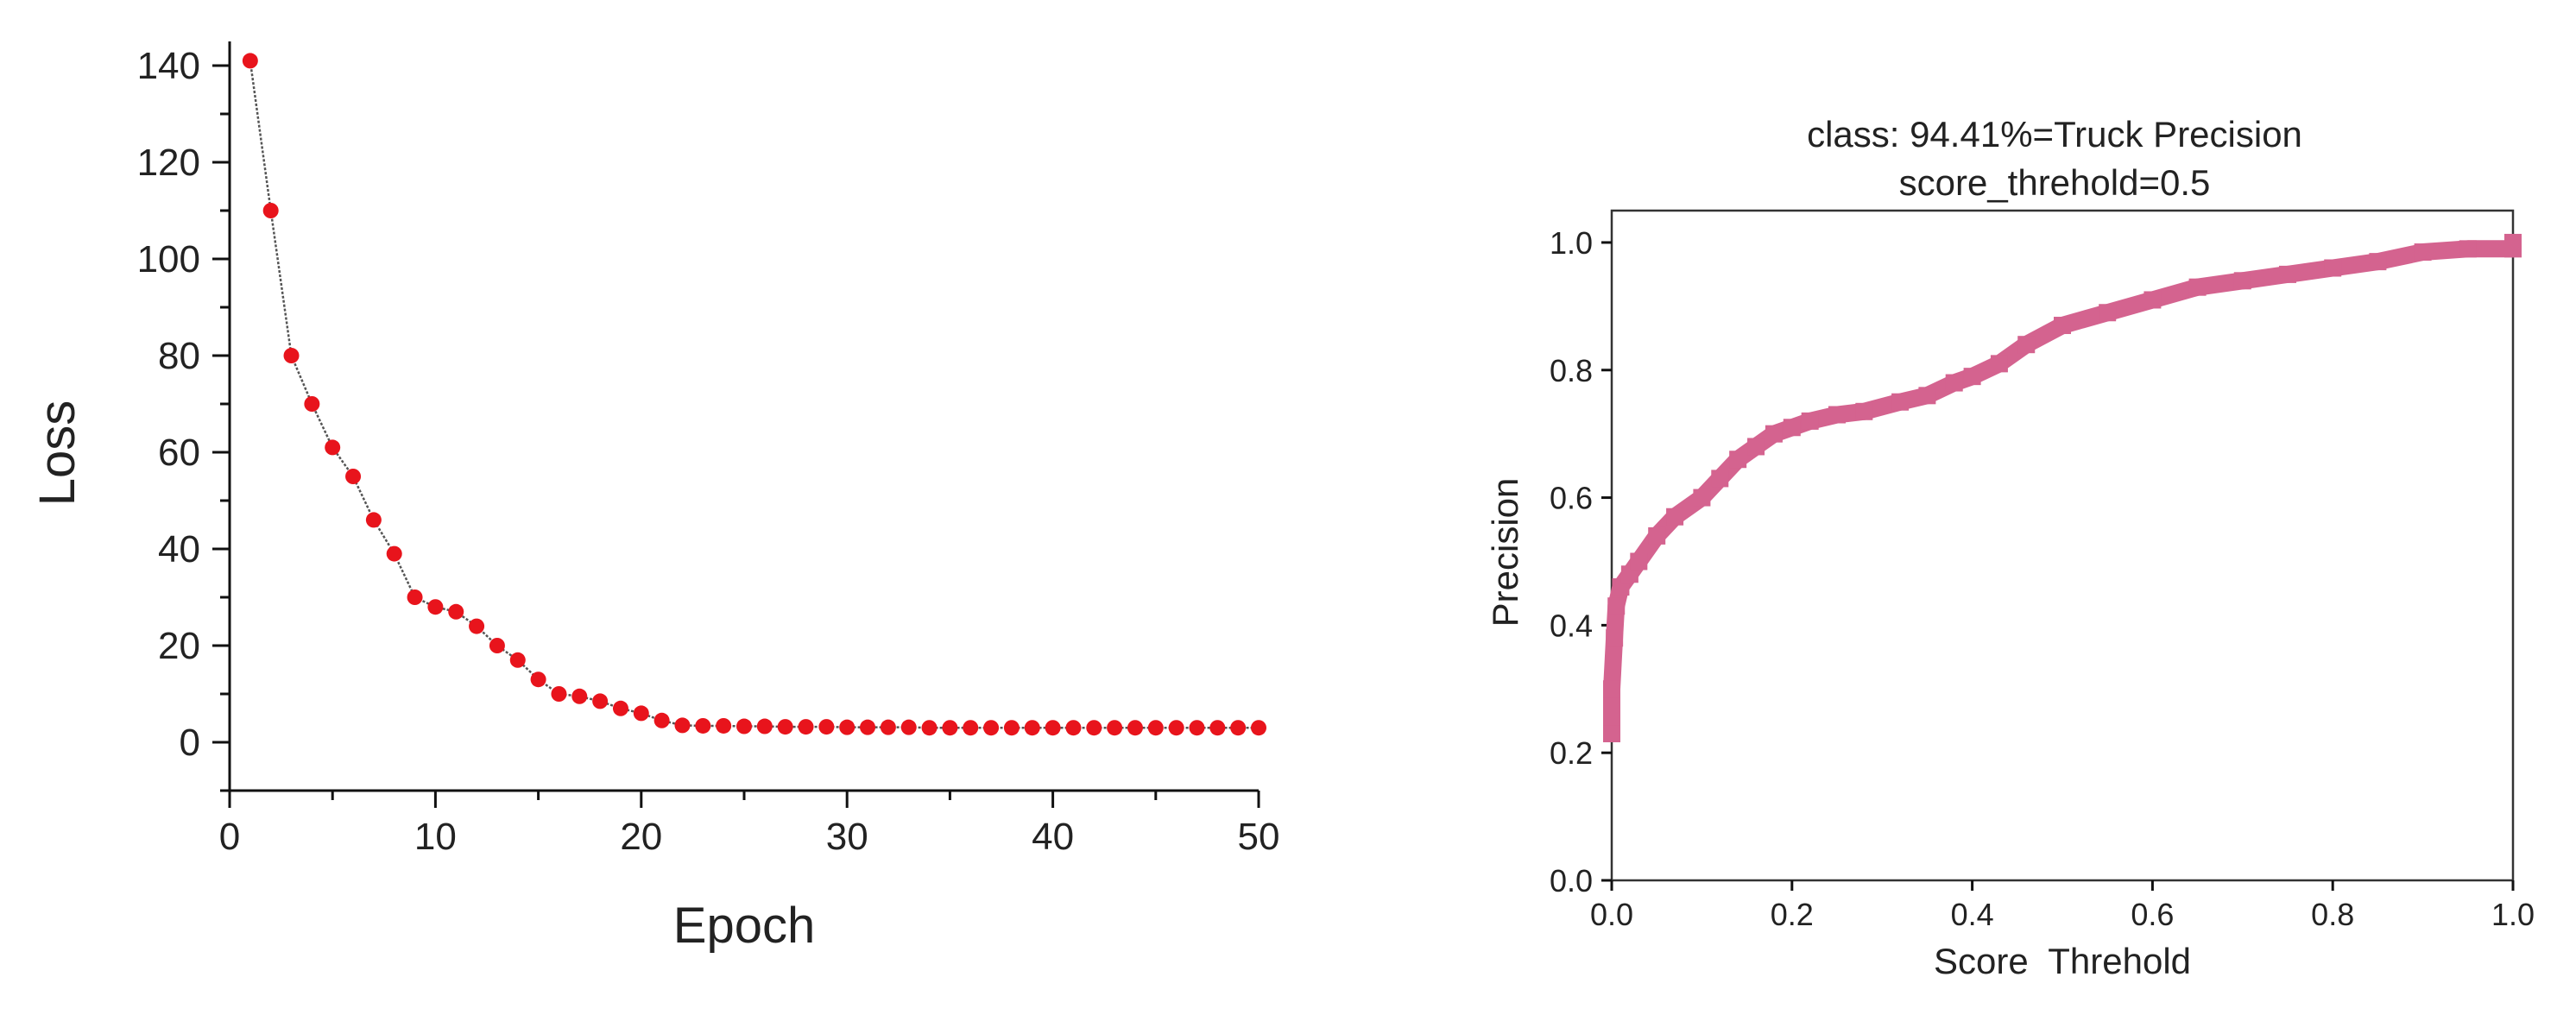 This screenshot has height=1015, width=2576. Describe the element at coordinates (641, 837) in the screenshot. I see `loss-x-tick-label: 20` at that location.